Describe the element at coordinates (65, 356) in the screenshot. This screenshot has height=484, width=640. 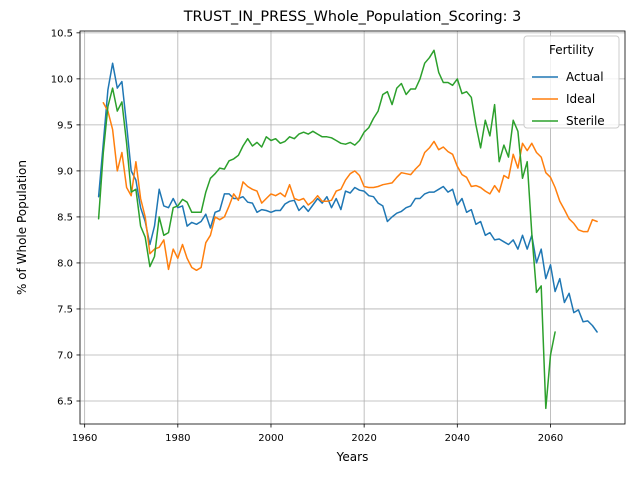
I see `y-tick-label: 7.0` at that location.